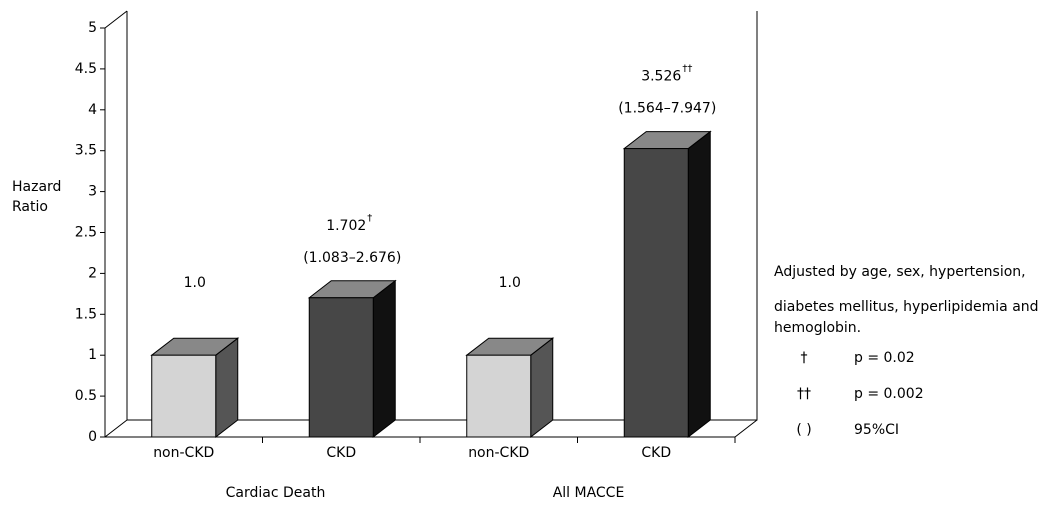 This screenshot has width=1057, height=506. Describe the element at coordinates (687, 69) in the screenshot. I see `significance-mark: ††` at that location.